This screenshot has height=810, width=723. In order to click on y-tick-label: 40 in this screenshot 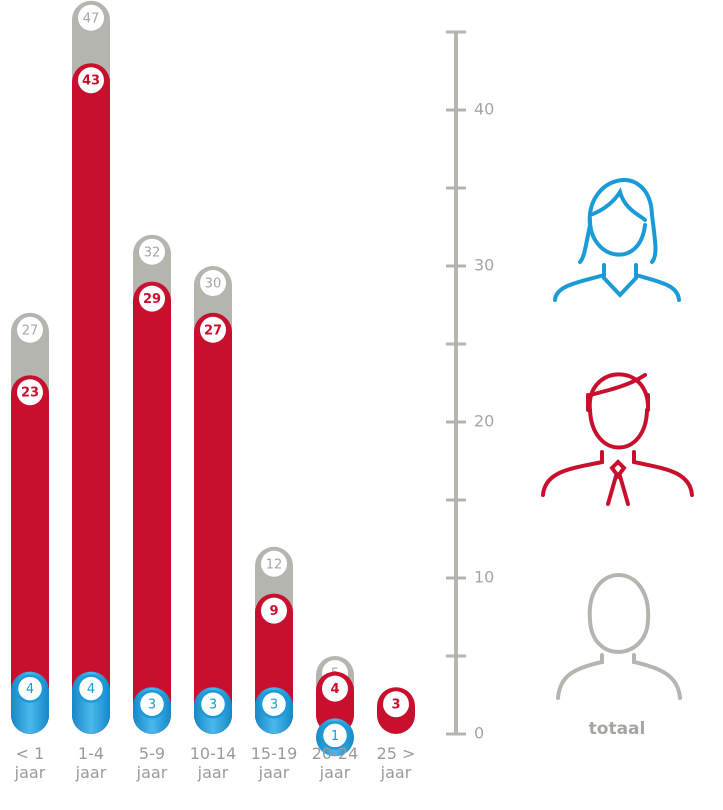, I will do `click(484, 109)`.